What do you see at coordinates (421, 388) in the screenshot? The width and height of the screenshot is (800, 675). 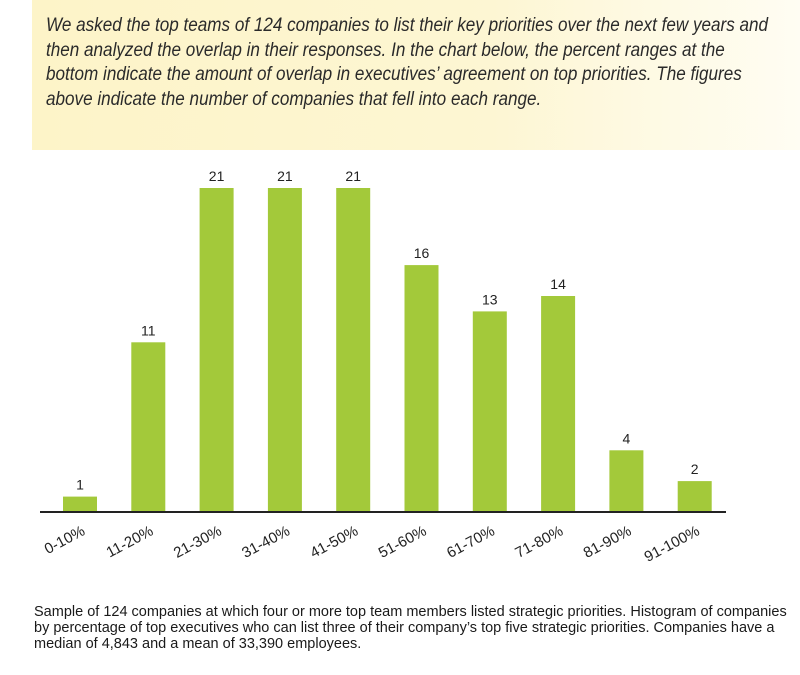 I see `bar-51-60%` at bounding box center [421, 388].